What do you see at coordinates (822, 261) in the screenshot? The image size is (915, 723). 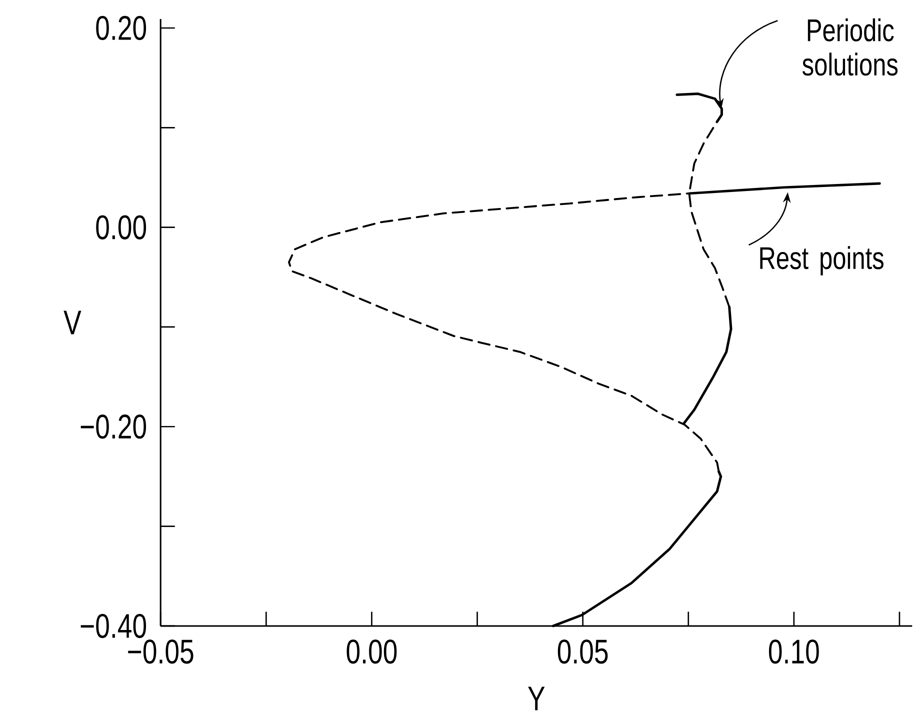 I see `annotation: Rest points` at bounding box center [822, 261].